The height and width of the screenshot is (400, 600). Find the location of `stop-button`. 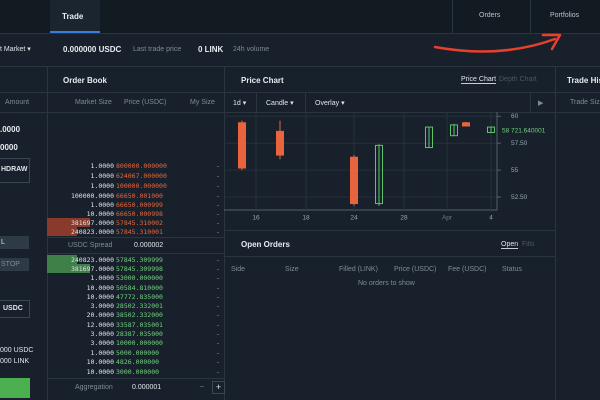

stop-button is located at coordinates (14, 264).